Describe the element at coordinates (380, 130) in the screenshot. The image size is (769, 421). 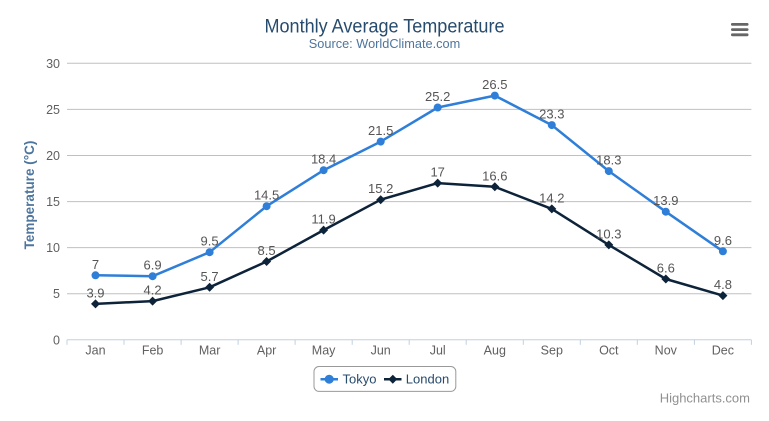
I see `svg-text: 21.5` at that location.